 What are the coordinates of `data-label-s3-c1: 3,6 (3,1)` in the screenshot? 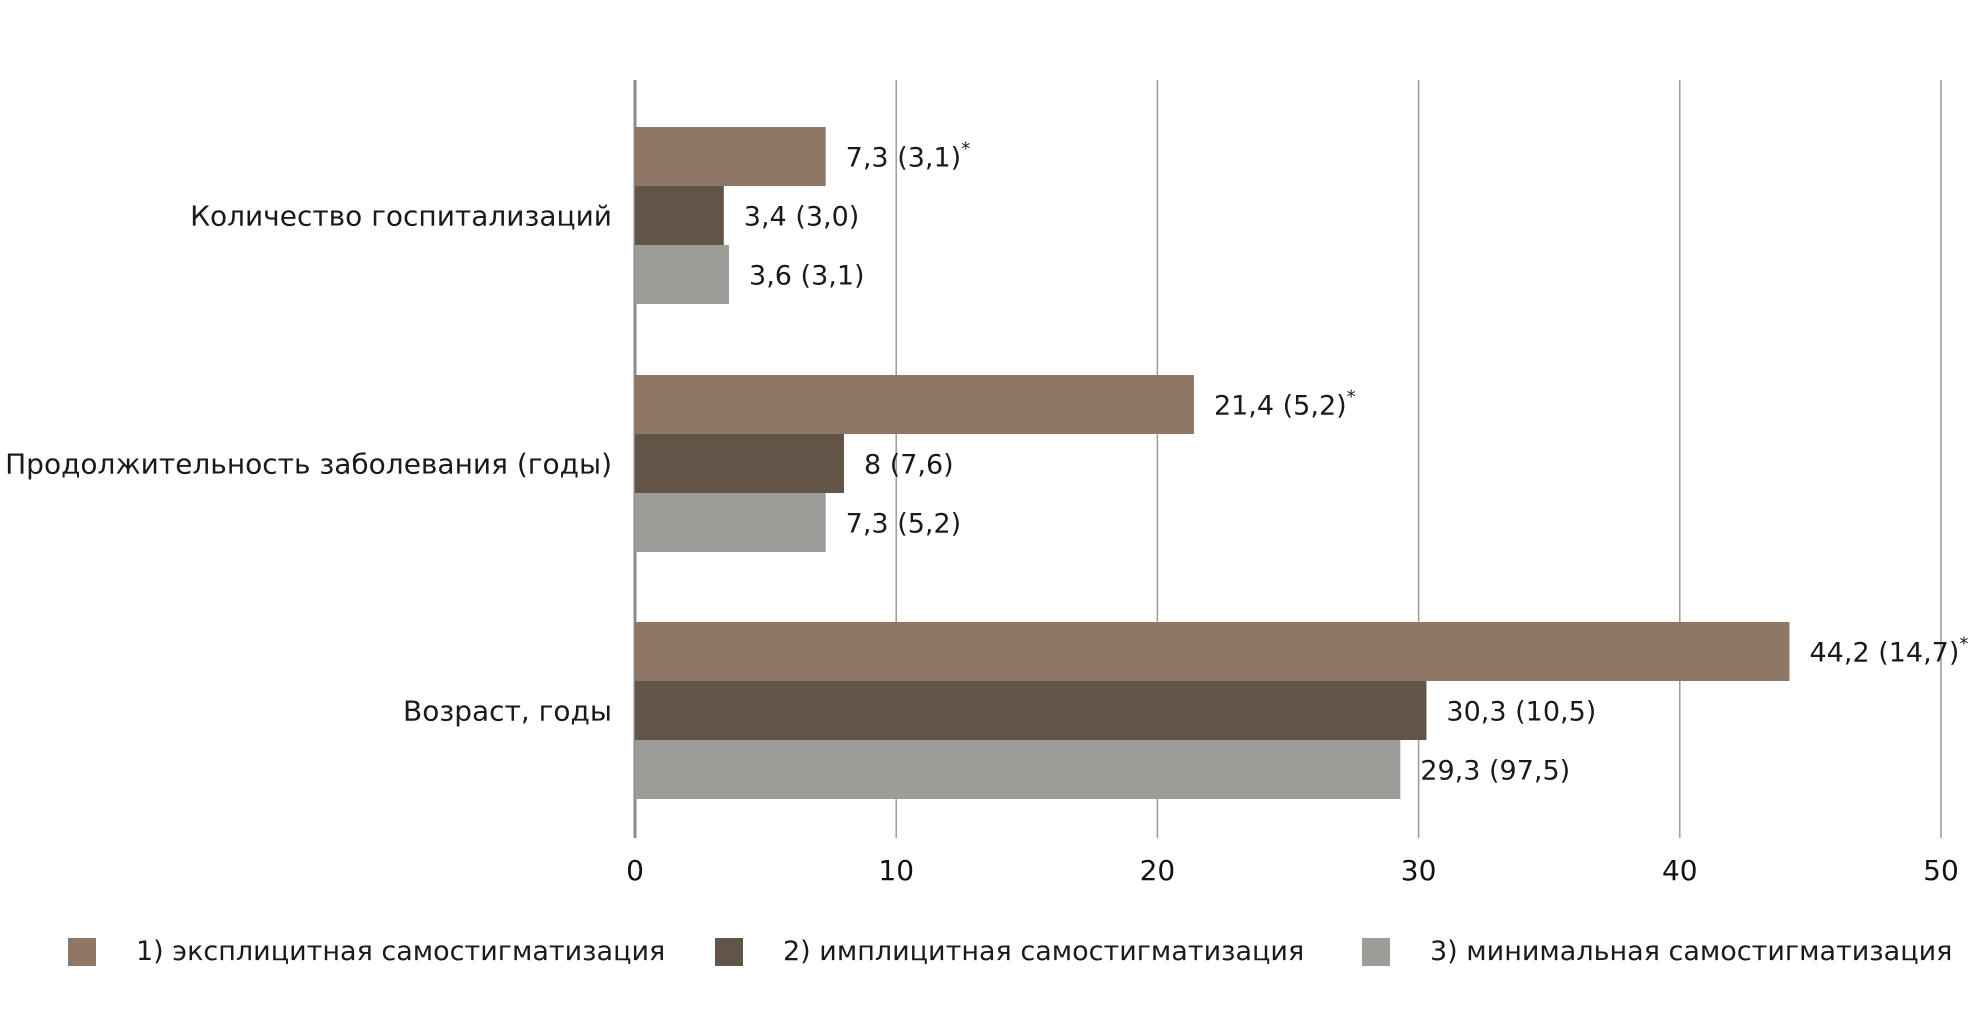 It's located at (807, 276).